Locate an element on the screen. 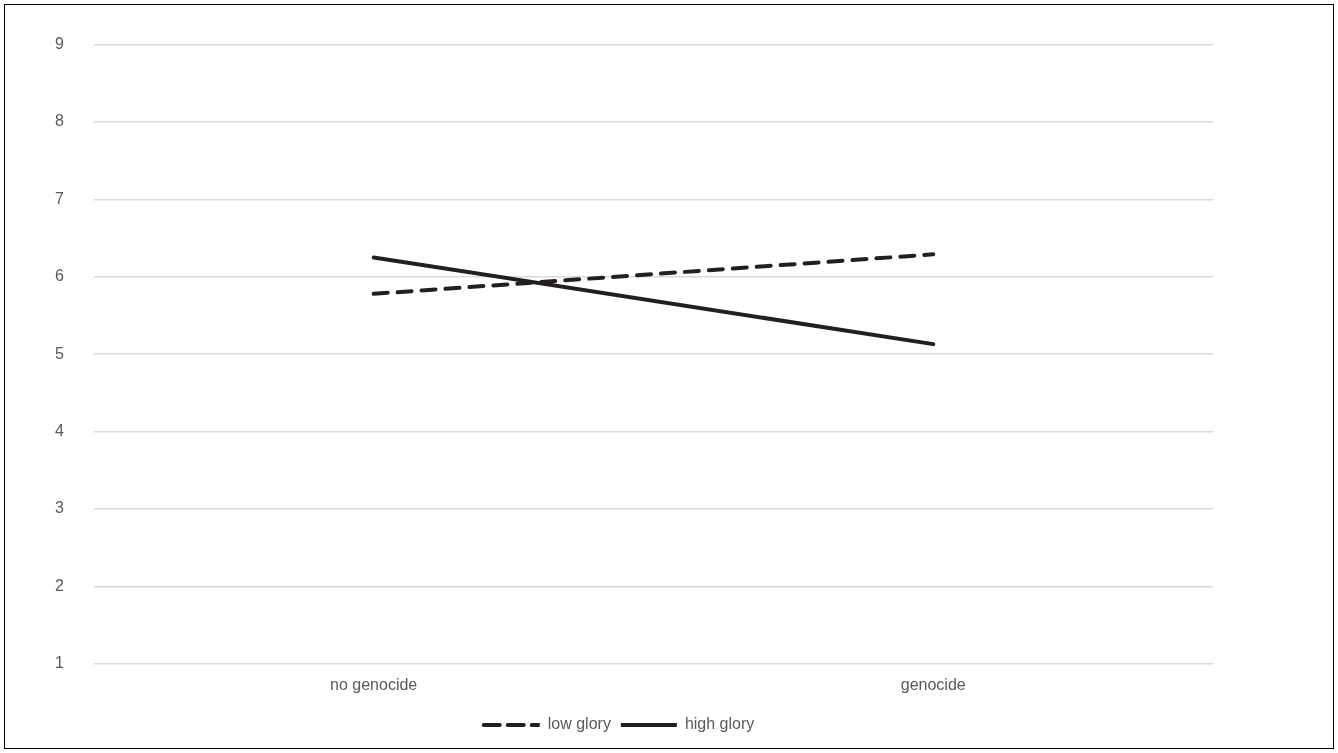  y-tick-label: 4 is located at coordinates (59, 431).